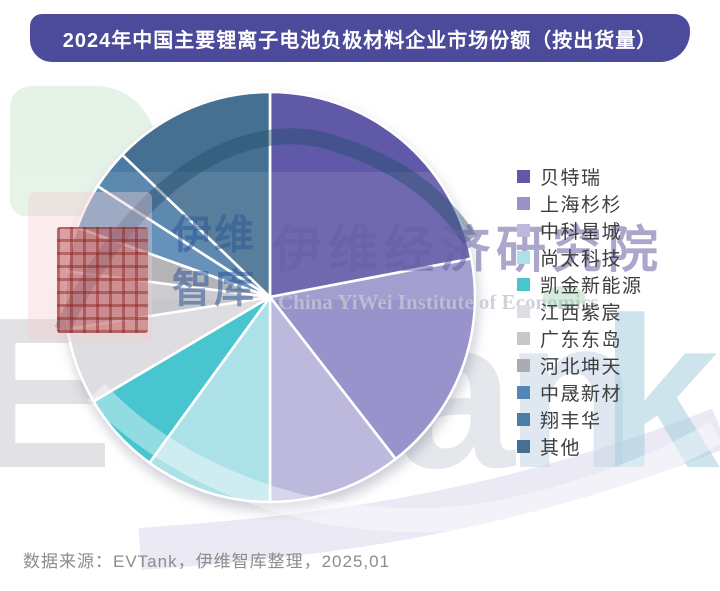  What do you see at coordinates (660, 392) in the screenshot?
I see `watermark-letter-k: k` at bounding box center [660, 392].